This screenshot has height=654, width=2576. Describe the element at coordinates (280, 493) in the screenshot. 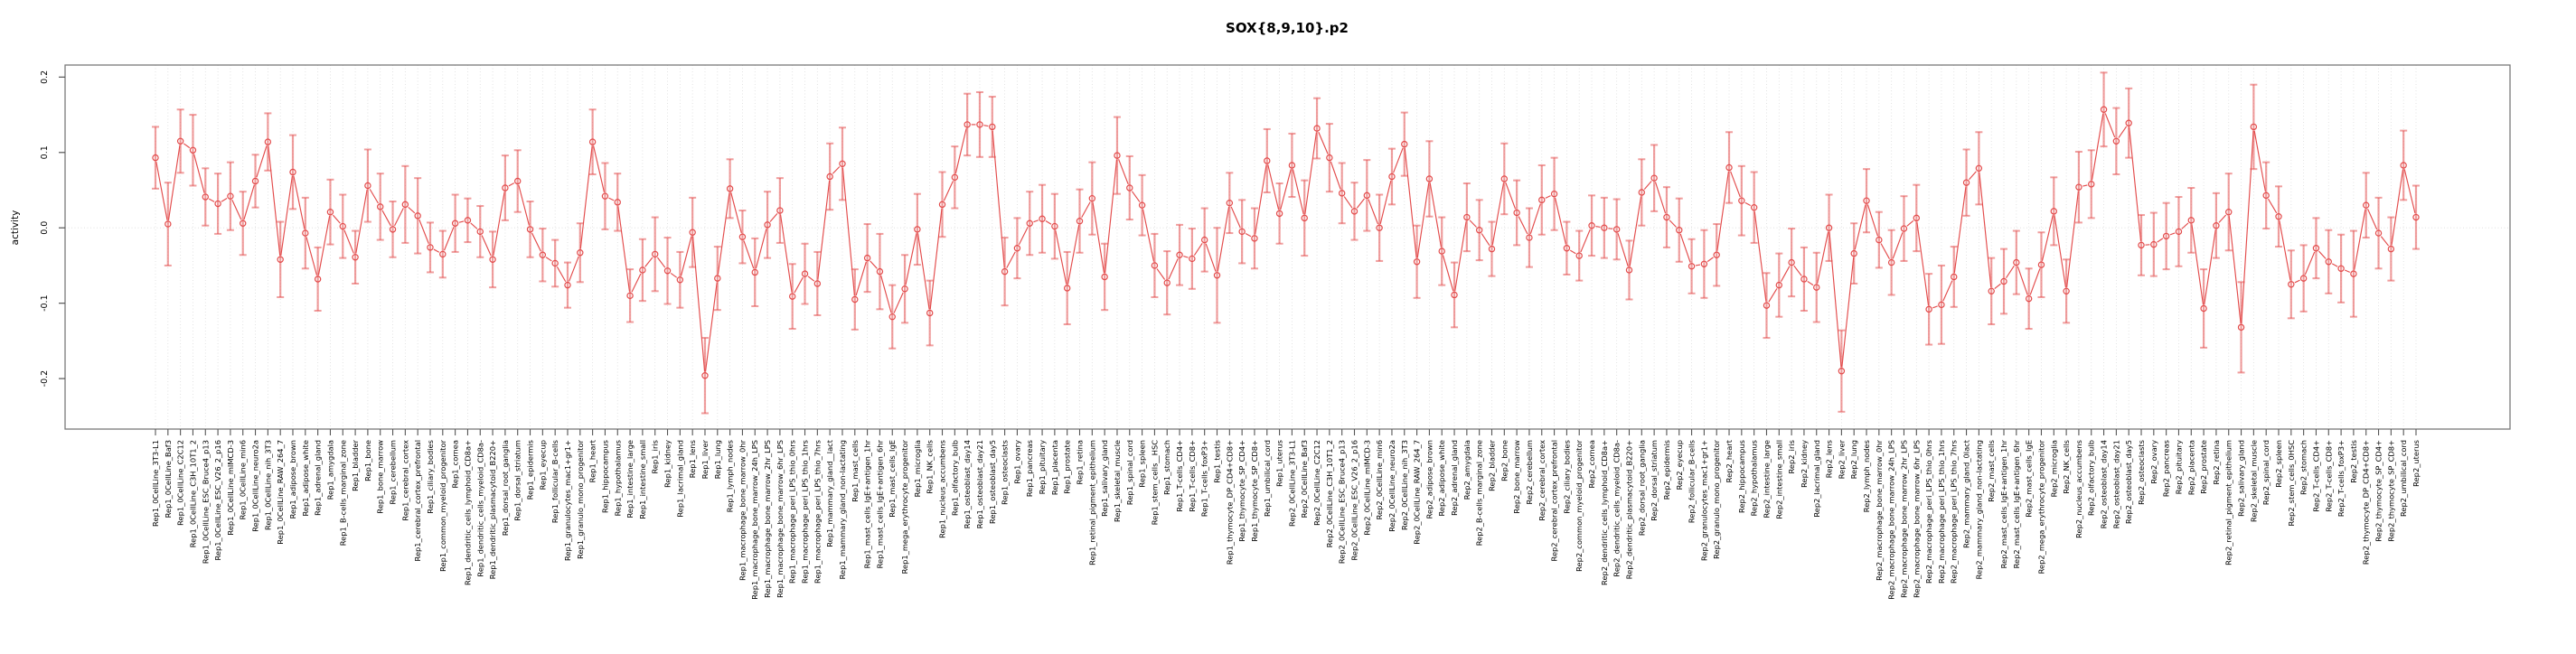

I see `x-tick-label: Rep1_0CellLine_RAW_264_7` at that location.